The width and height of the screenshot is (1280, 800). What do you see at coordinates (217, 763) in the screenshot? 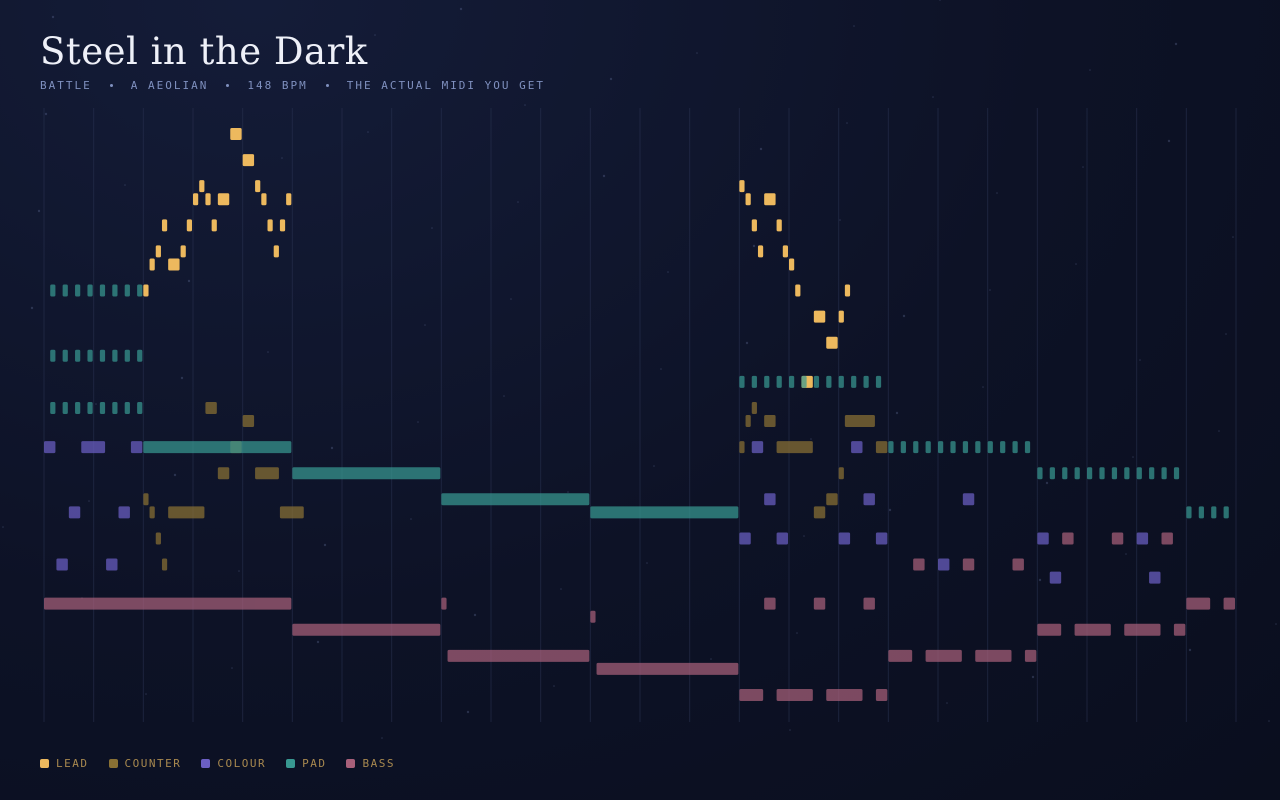
I see `legend: LEAD COUNTER COLOUR PAD BASS` at bounding box center [217, 763].